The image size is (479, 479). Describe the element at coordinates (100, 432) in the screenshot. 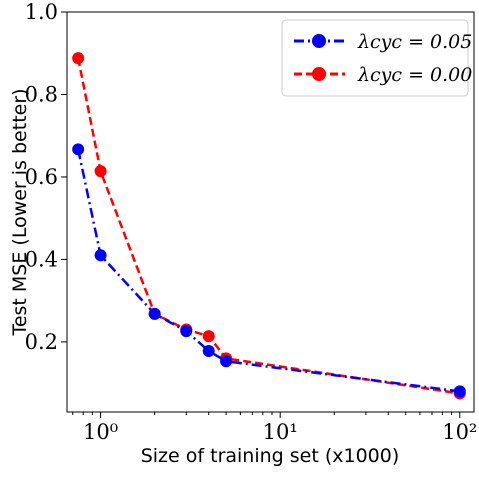

I see `x-tick-label: 10⁰` at that location.